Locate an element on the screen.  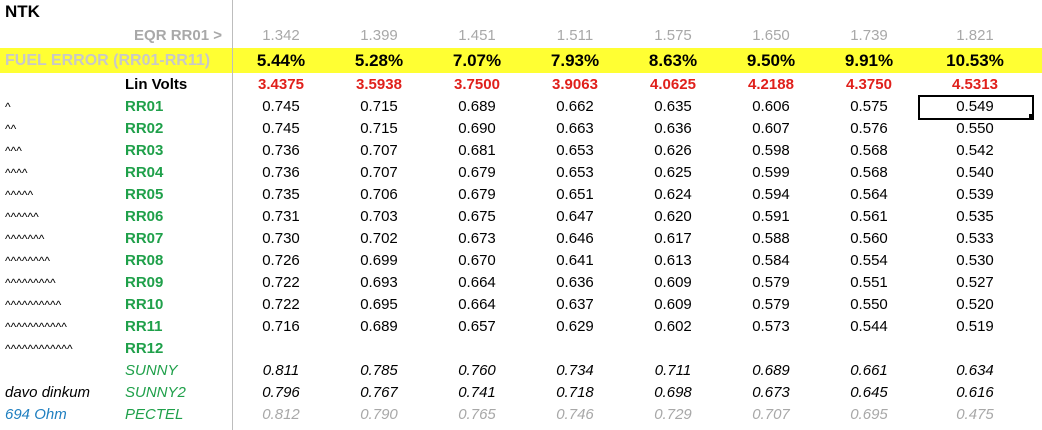
row-note: 694 Ohm is located at coordinates (36, 414).